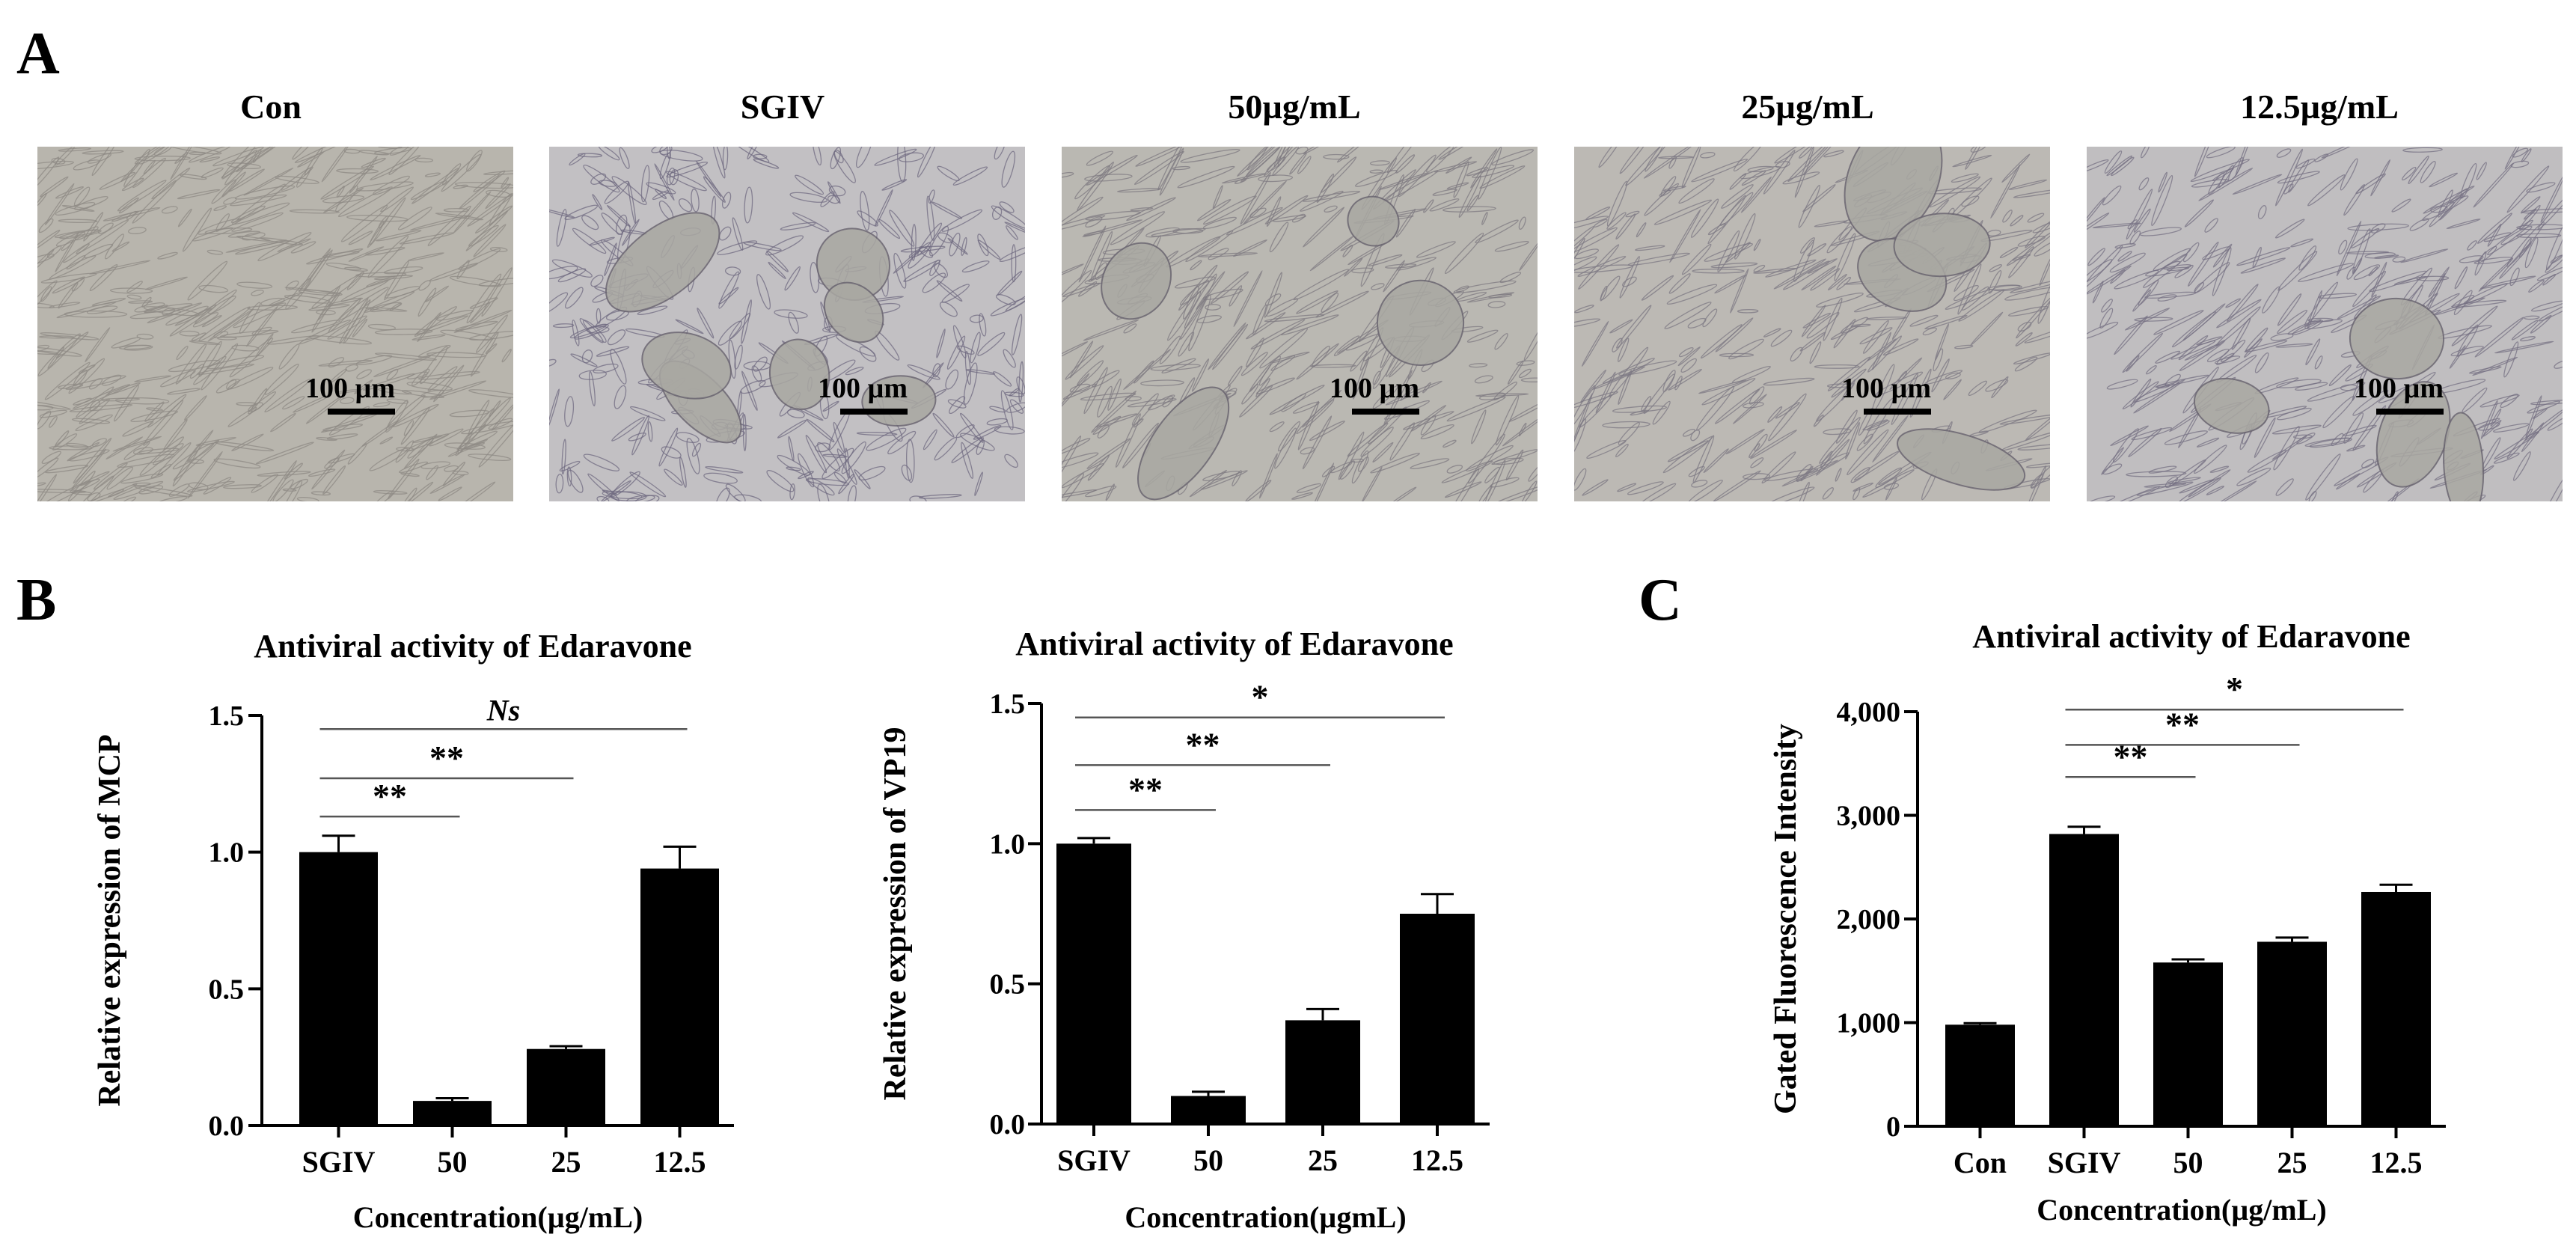  Describe the element at coordinates (2325, 324) in the screenshot. I see `micrograph-texture` at that location.